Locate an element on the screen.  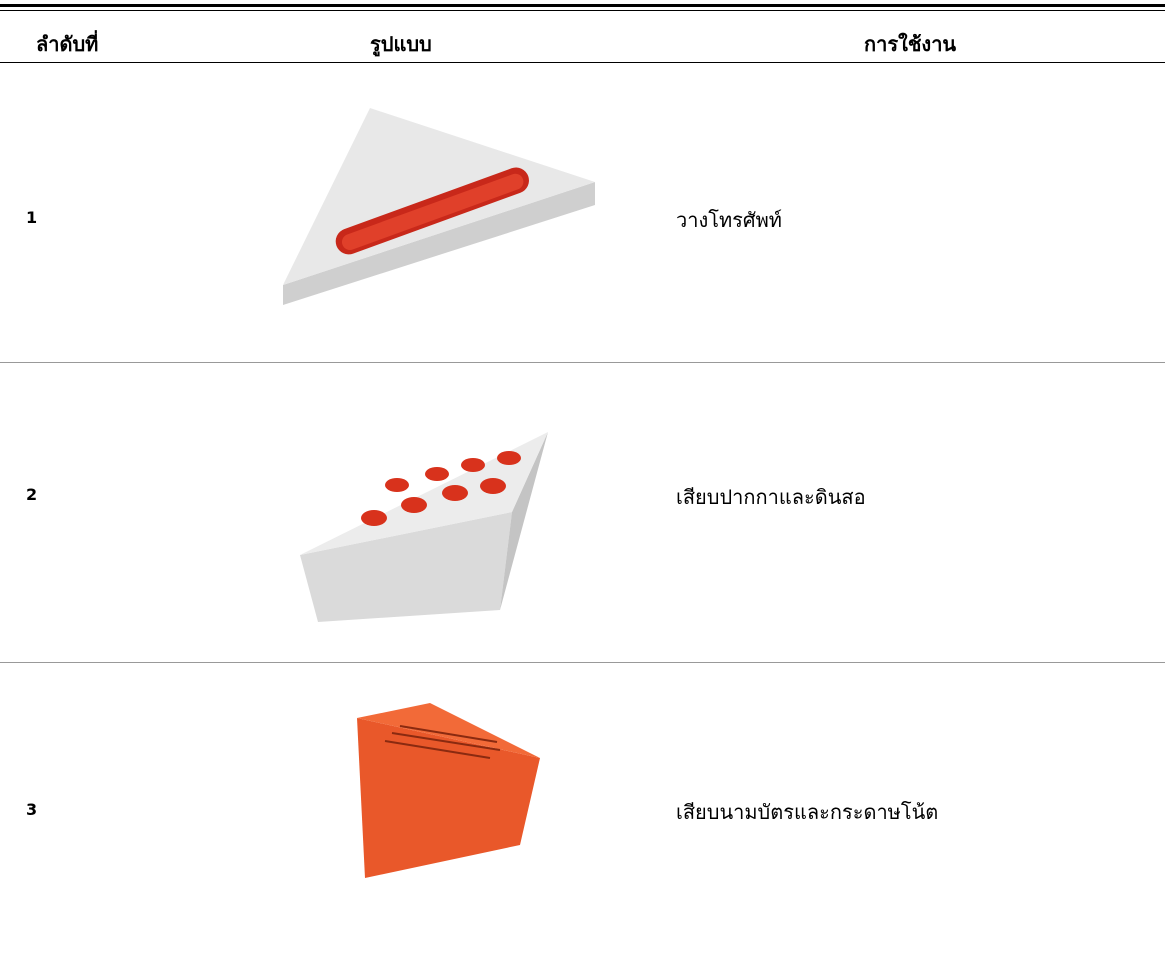
row-number: 1 is located at coordinates (32, 217).